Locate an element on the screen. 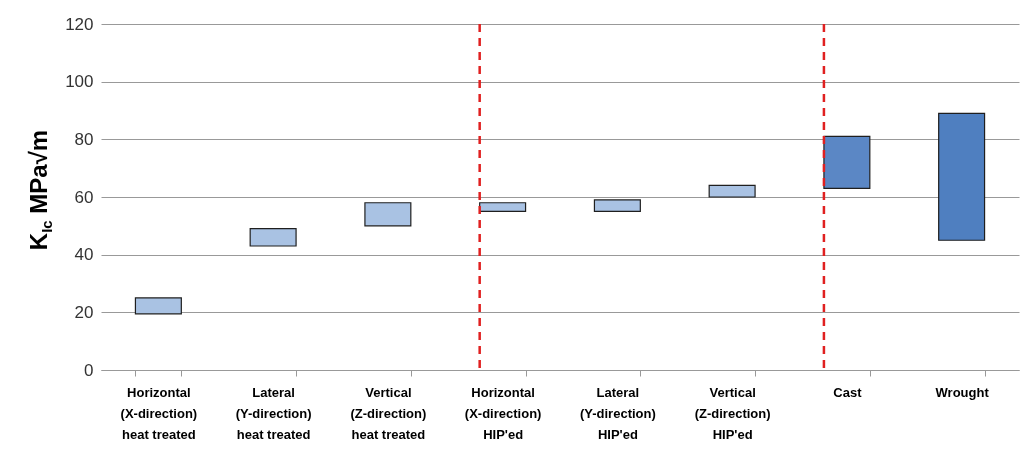 The width and height of the screenshot is (1030, 451). y-tick-label: 20 is located at coordinates (84, 312).